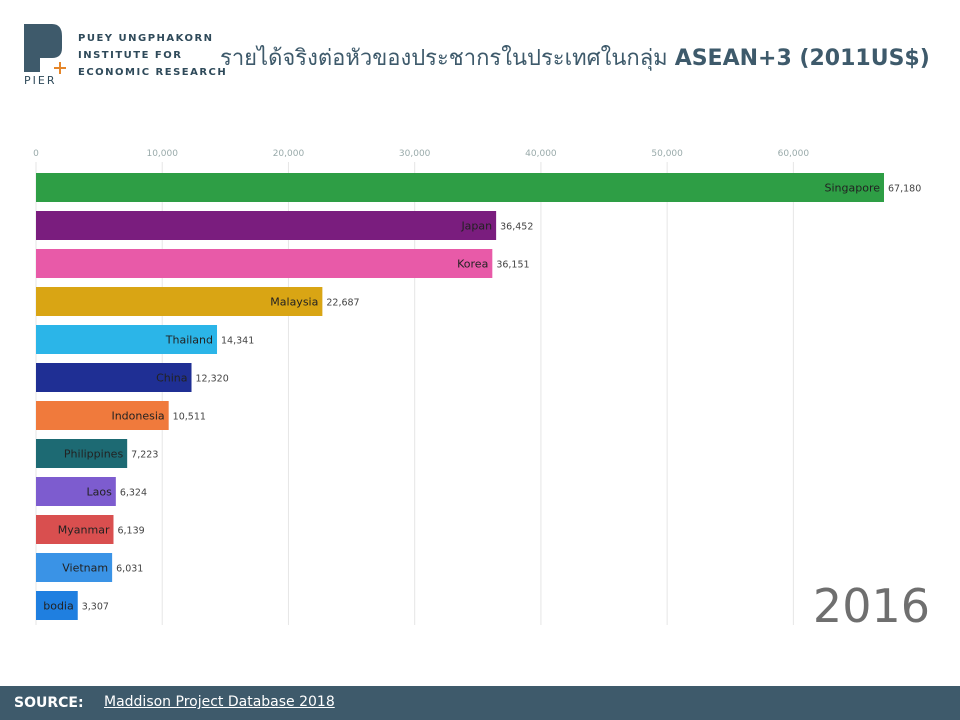 The height and width of the screenshot is (720, 960). I want to click on source-link: Maddison Project Database 2018, so click(219, 702).